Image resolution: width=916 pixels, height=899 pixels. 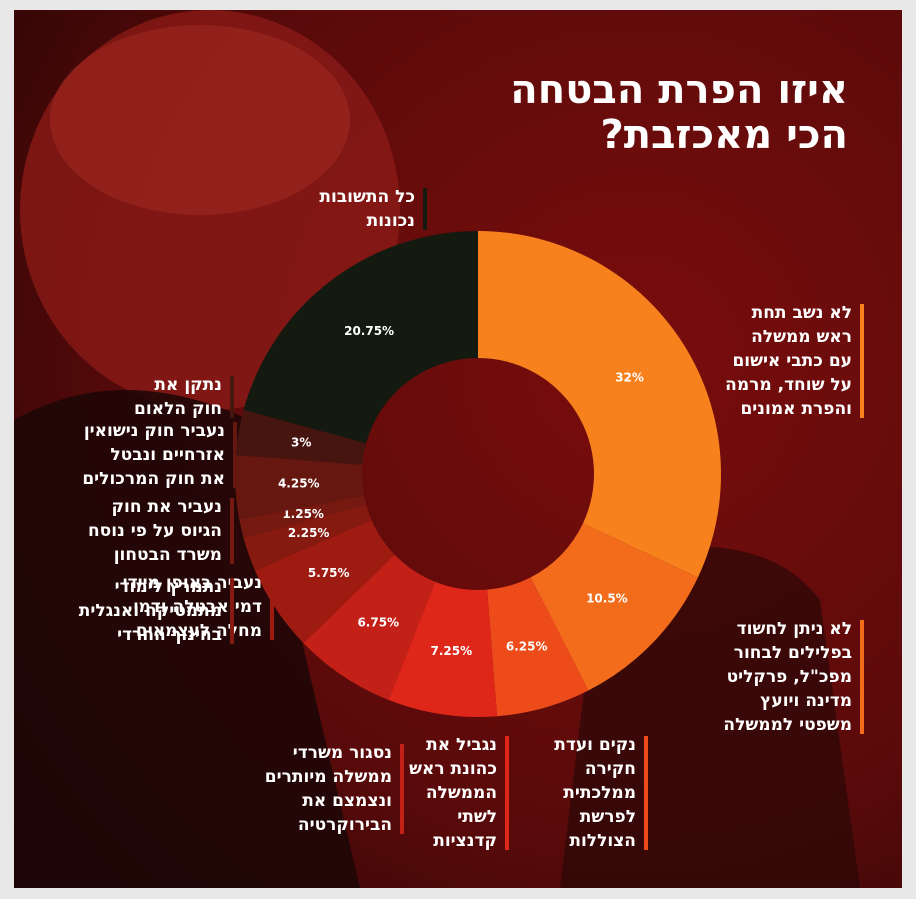 What do you see at coordinates (725, 135) in the screenshot?
I see `title-line: הכי מאכזבת?` at bounding box center [725, 135].